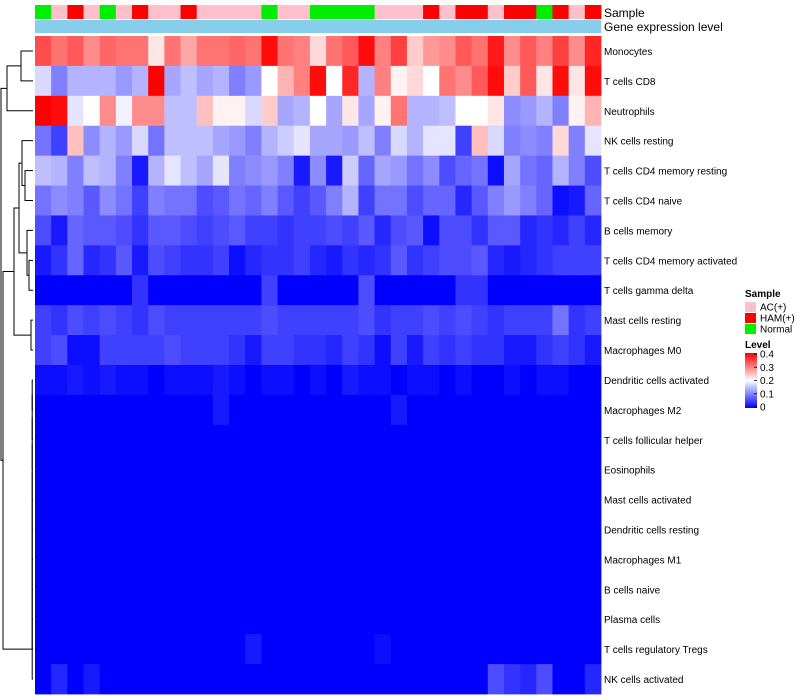  I want to click on row-label: NK cells resting, so click(638, 142).